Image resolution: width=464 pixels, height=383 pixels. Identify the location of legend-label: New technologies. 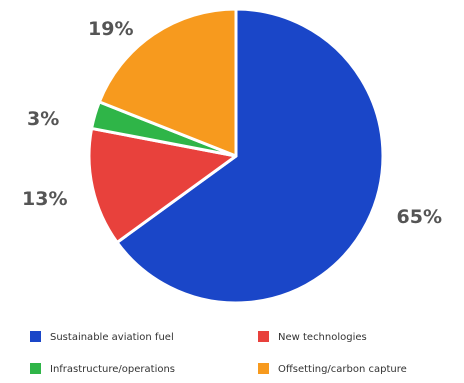
(322, 337).